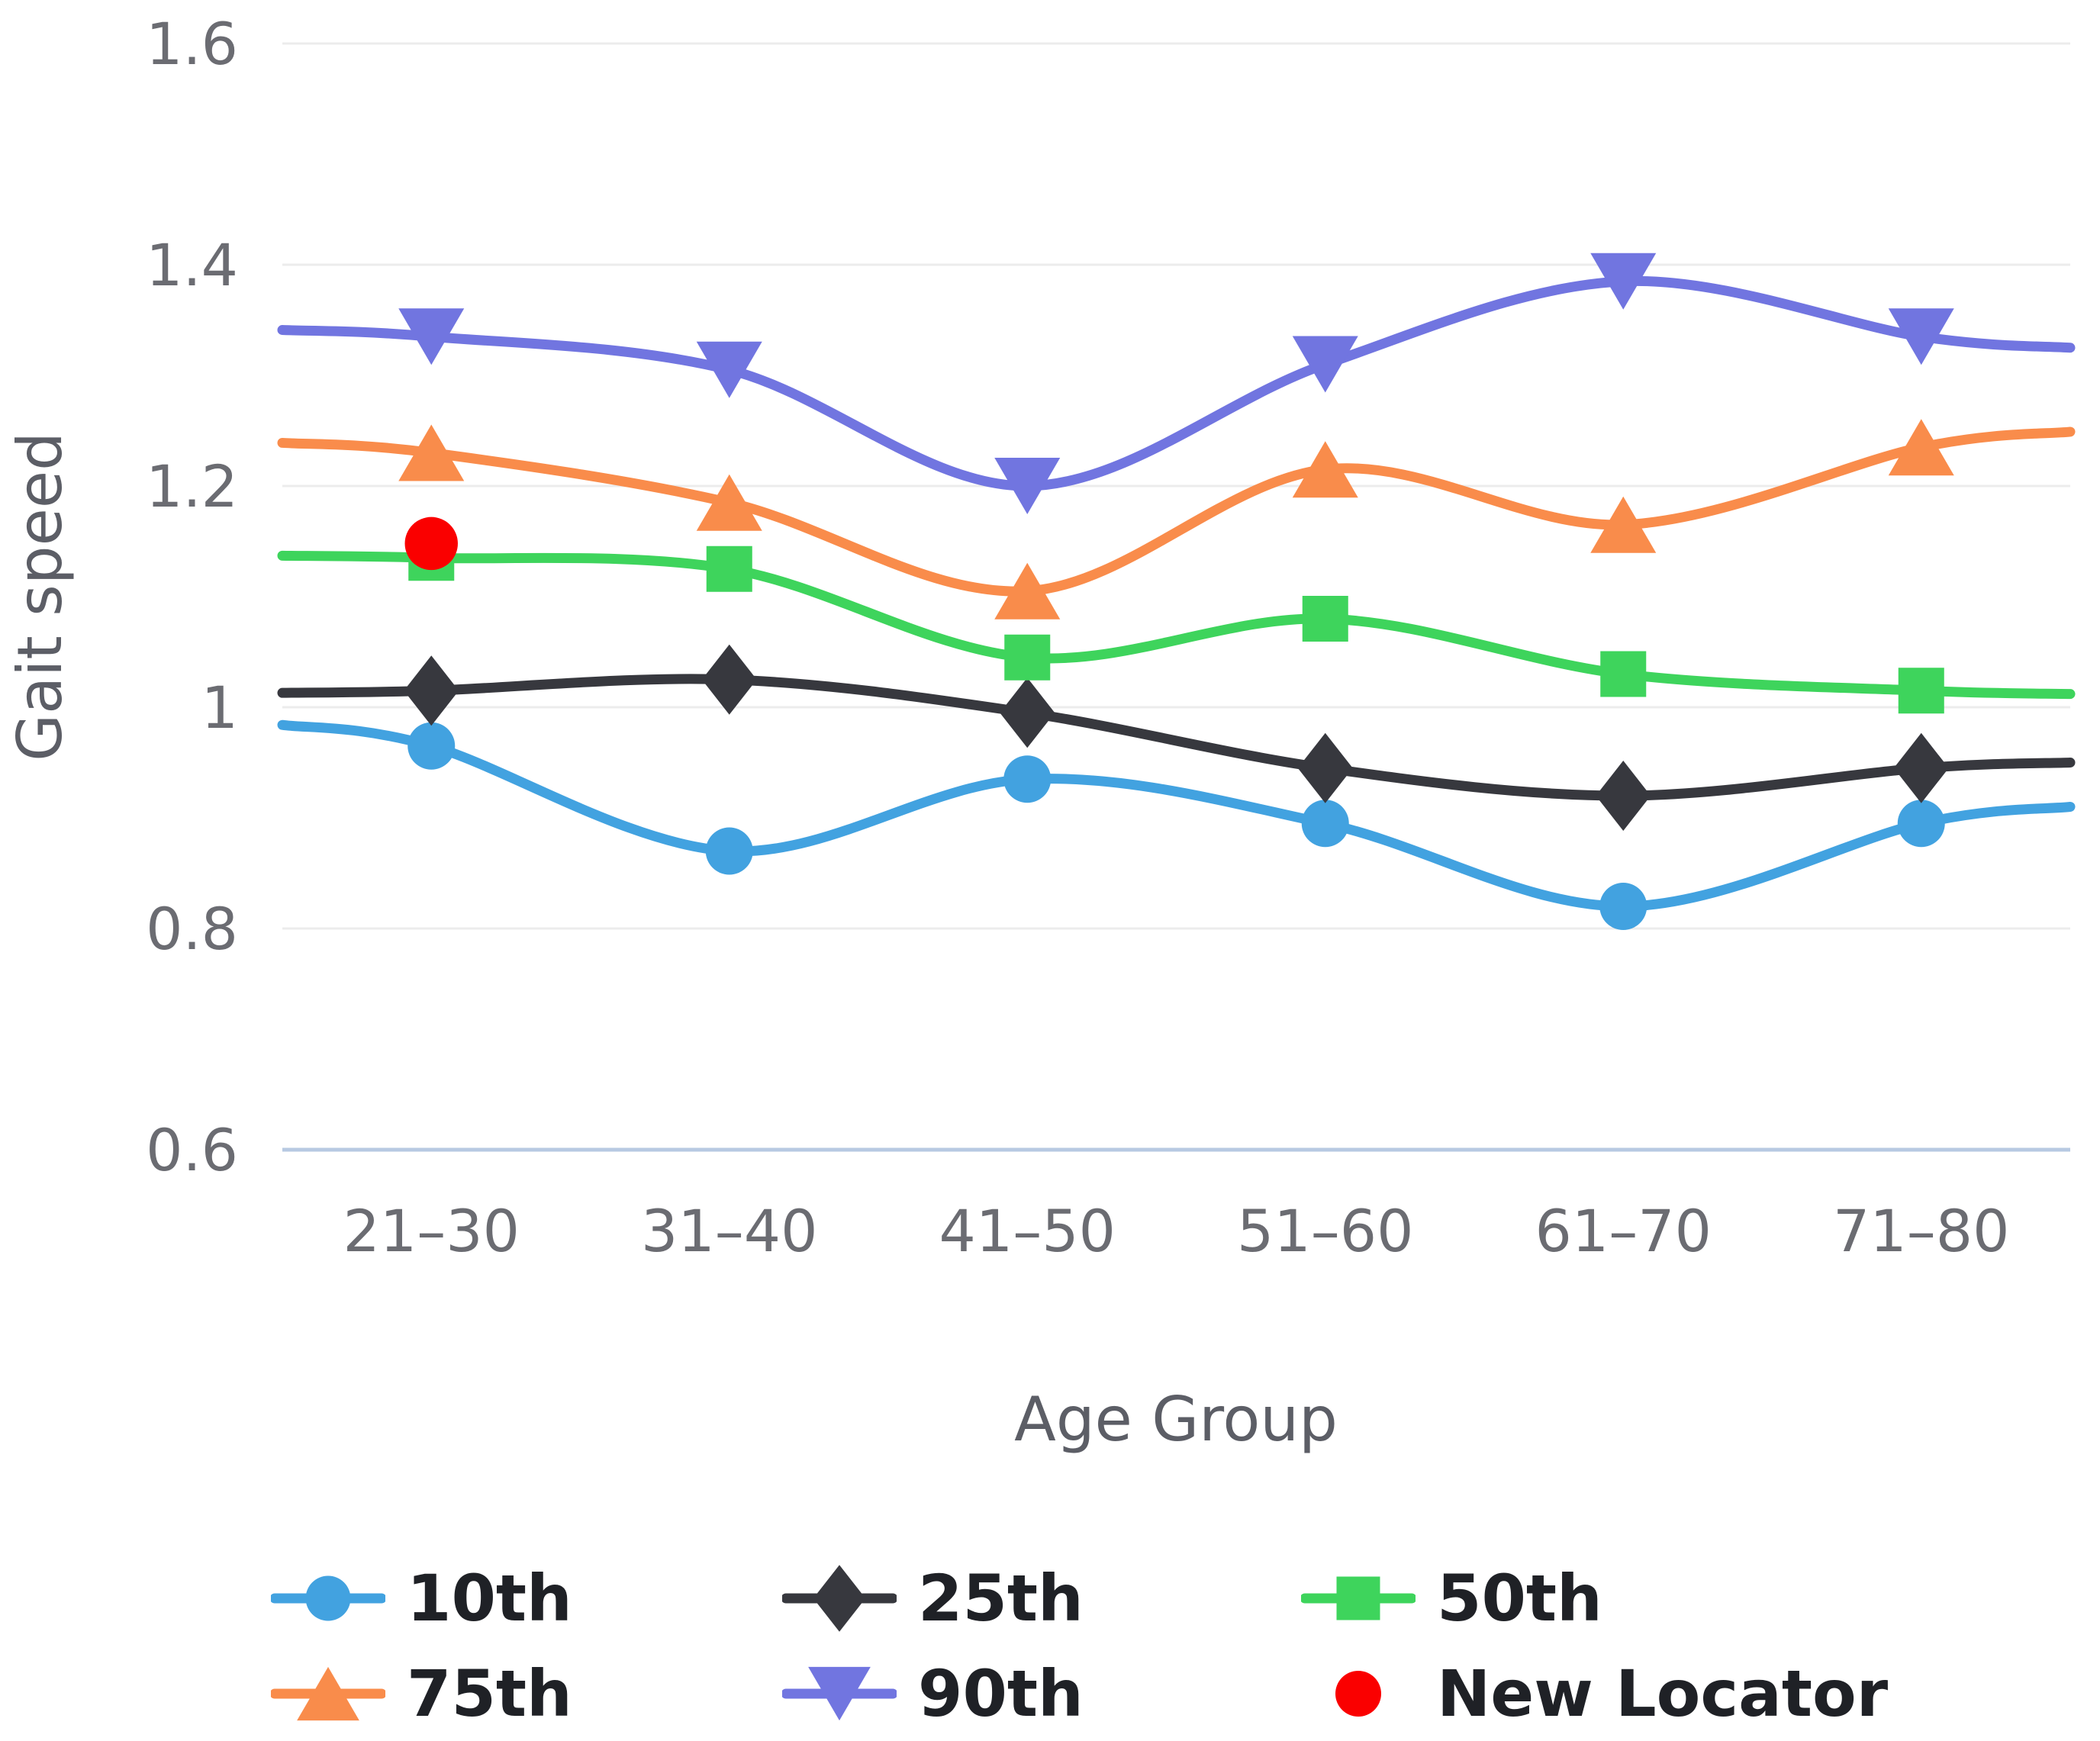 The height and width of the screenshot is (1741, 2100). Describe the element at coordinates (1325, 1231) in the screenshot. I see `x-tick-label: 51–60` at that location.